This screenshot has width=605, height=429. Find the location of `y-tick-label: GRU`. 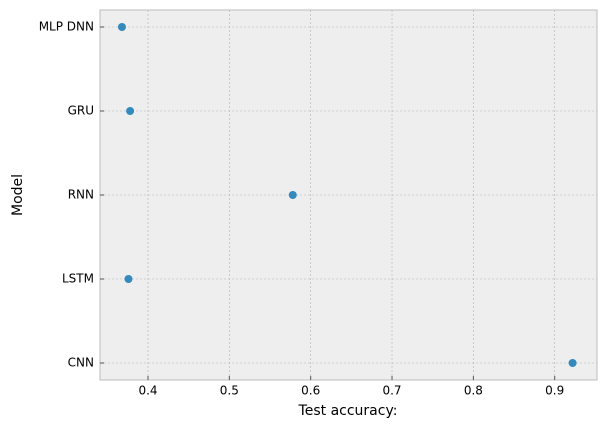

y-tick-label: GRU is located at coordinates (81, 111).